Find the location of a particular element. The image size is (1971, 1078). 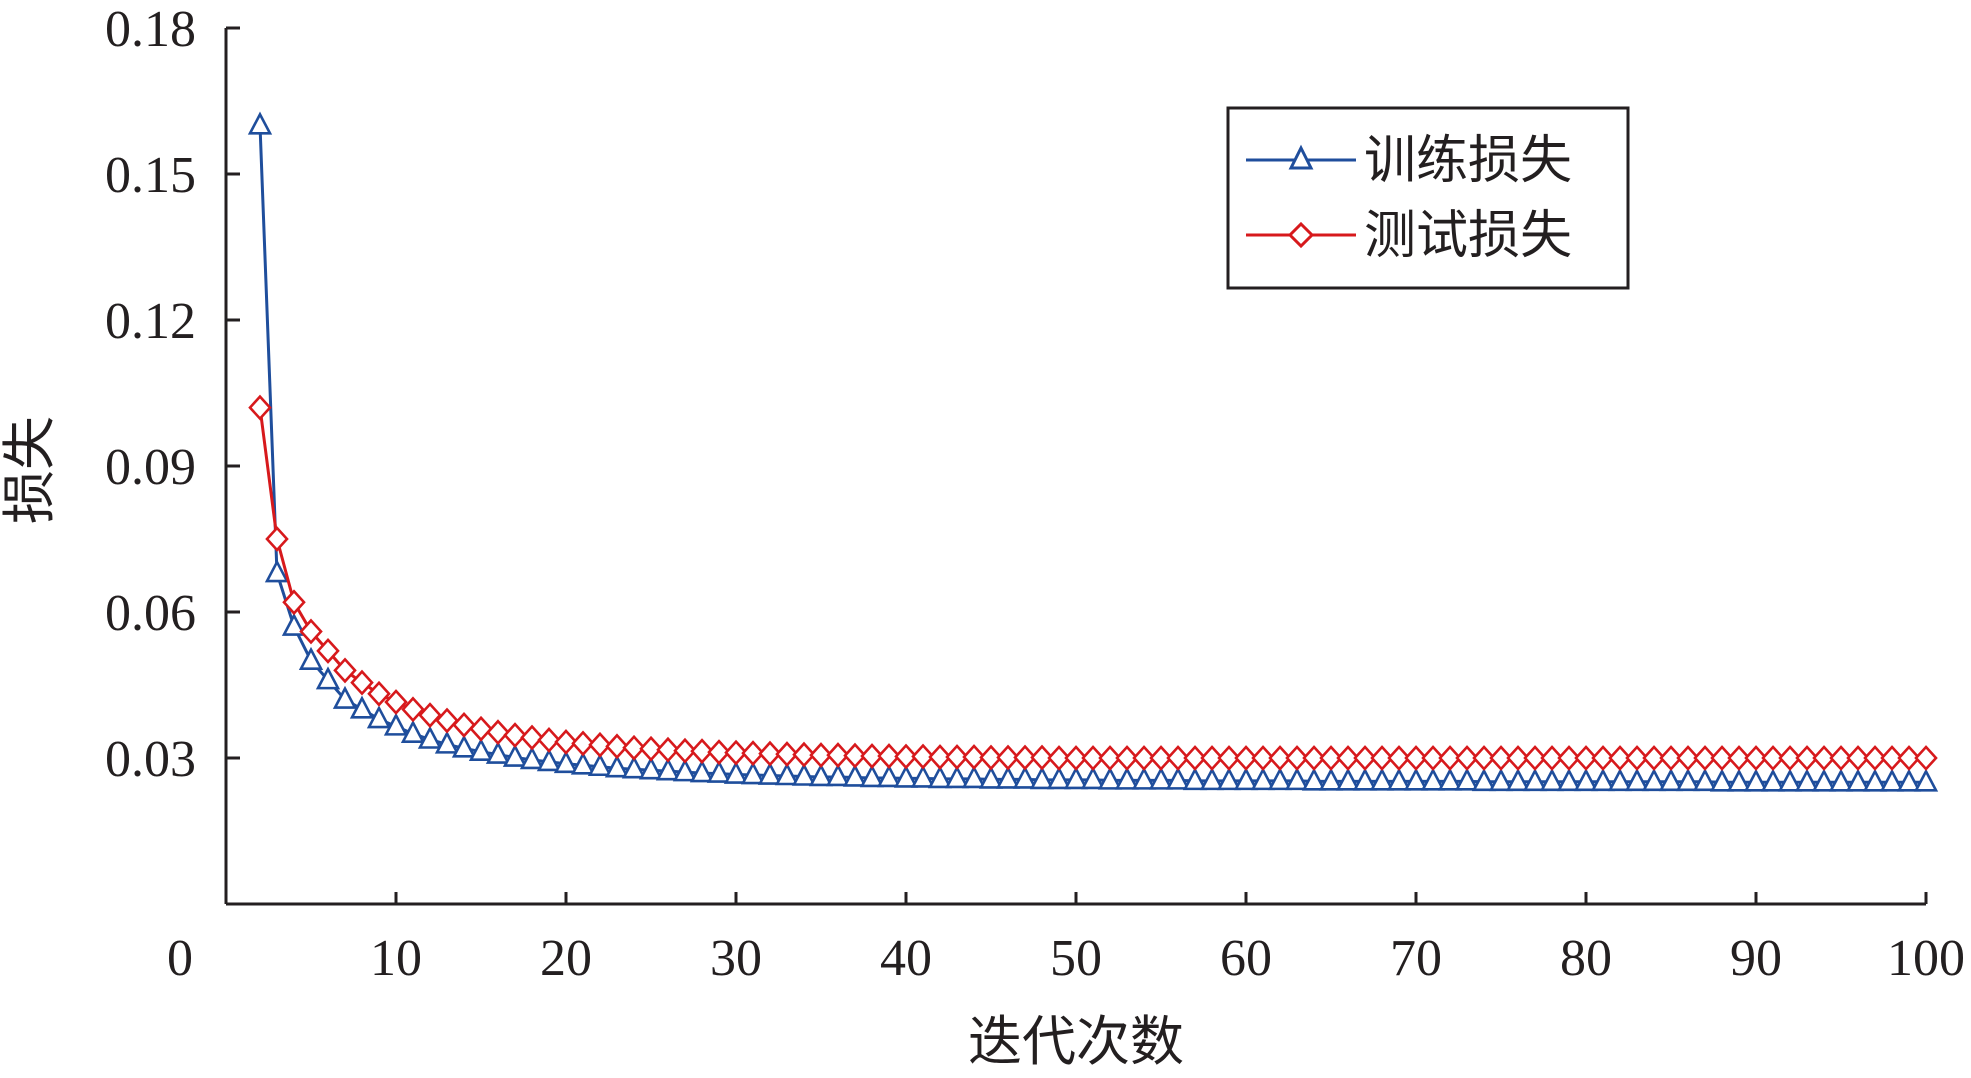

x-tick-label: 80 is located at coordinates (1586, 958).